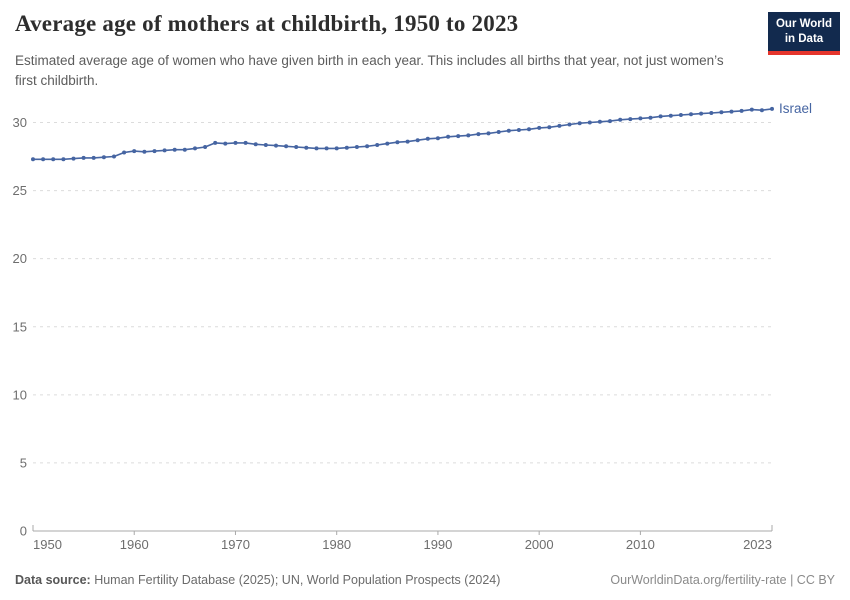 This screenshot has width=850, height=600. Describe the element at coordinates (336, 544) in the screenshot. I see `svg-text: 1980` at that location.